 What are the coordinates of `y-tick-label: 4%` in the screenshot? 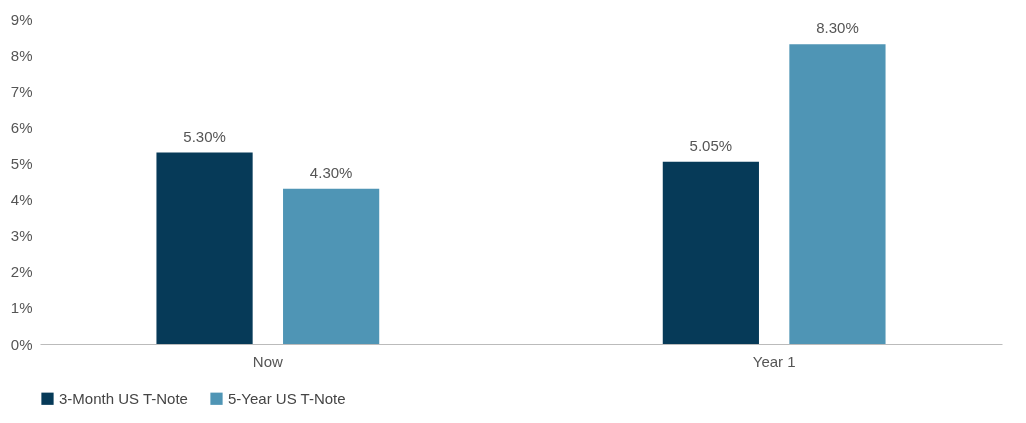 It's located at (21, 200).